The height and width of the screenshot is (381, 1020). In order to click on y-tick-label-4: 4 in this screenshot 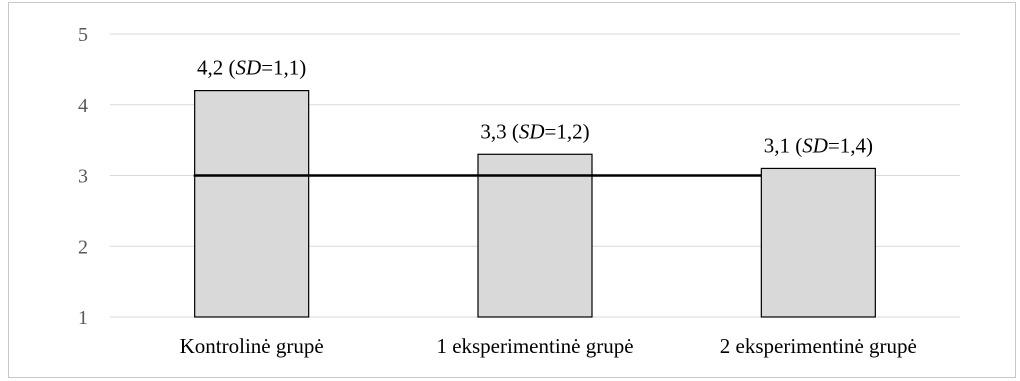, I will do `click(83, 106)`.